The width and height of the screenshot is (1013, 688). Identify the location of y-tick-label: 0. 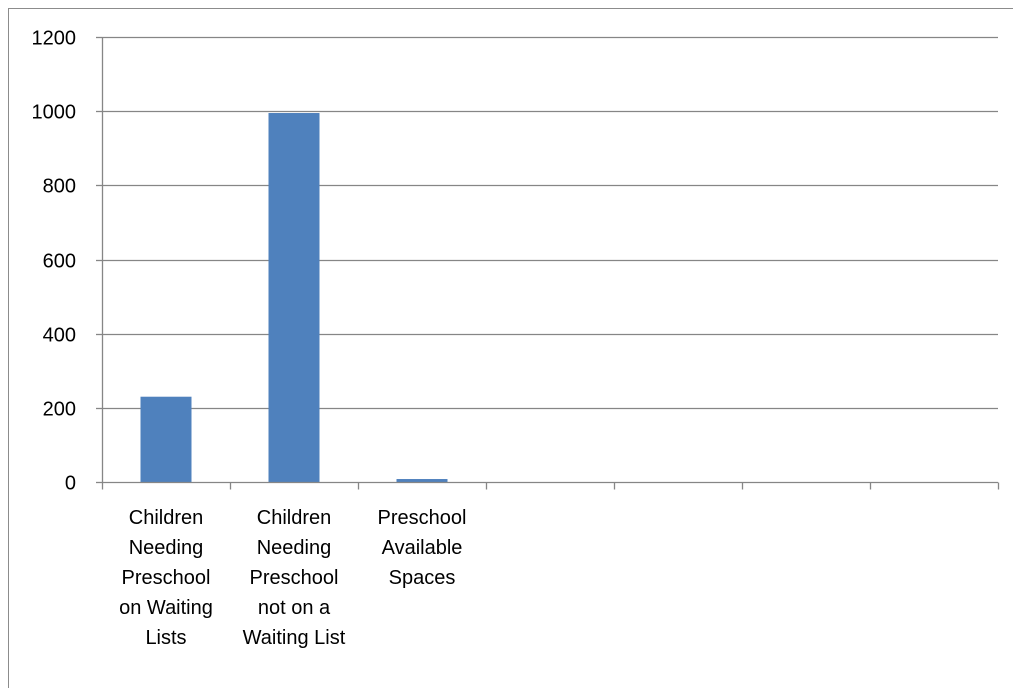
(70, 484).